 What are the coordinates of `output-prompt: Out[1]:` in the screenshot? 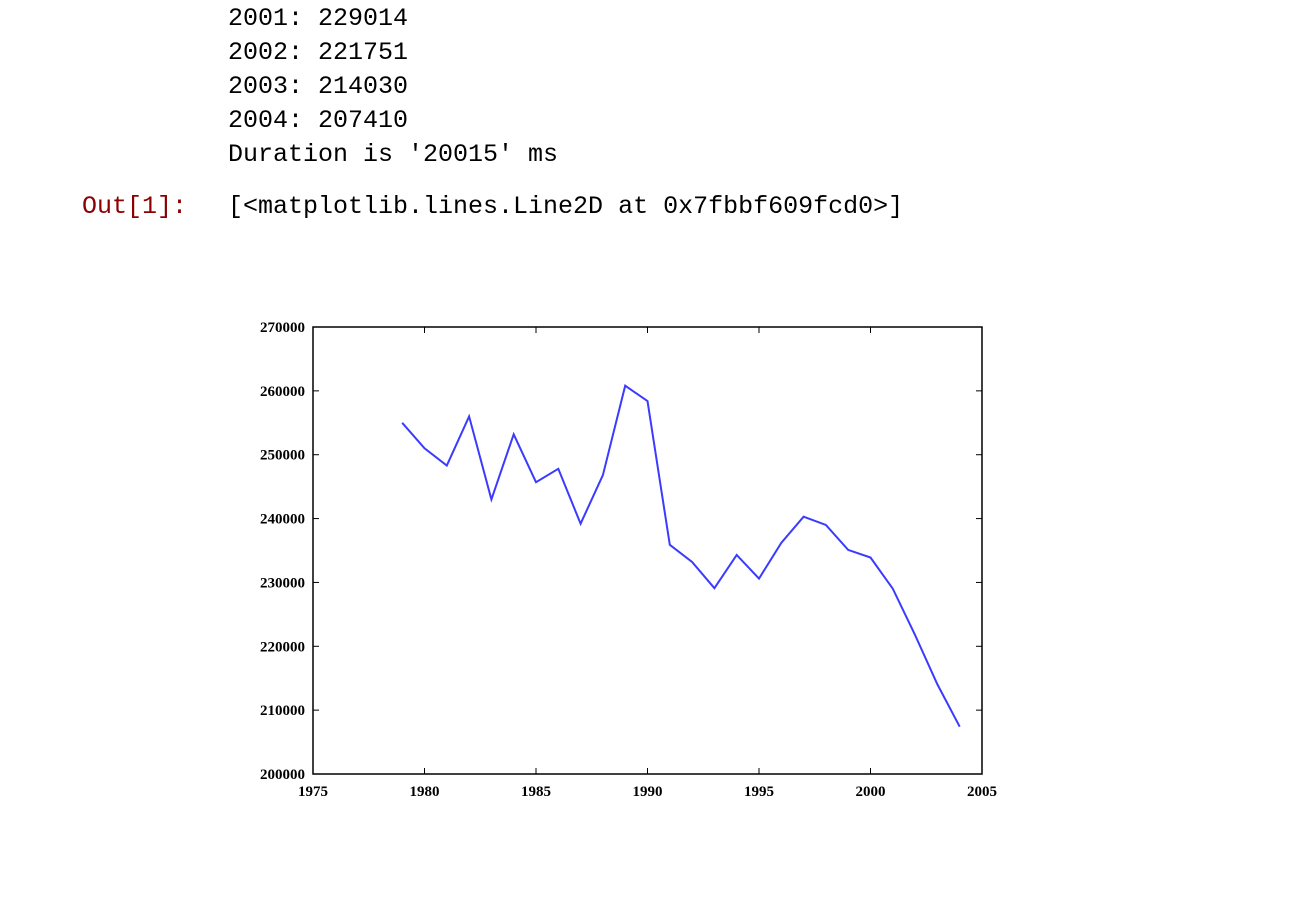 It's located at (135, 206).